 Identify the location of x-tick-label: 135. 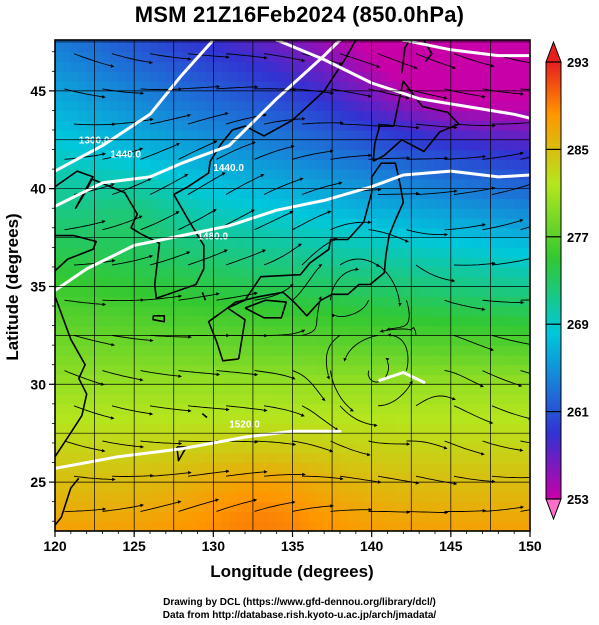
(293, 546).